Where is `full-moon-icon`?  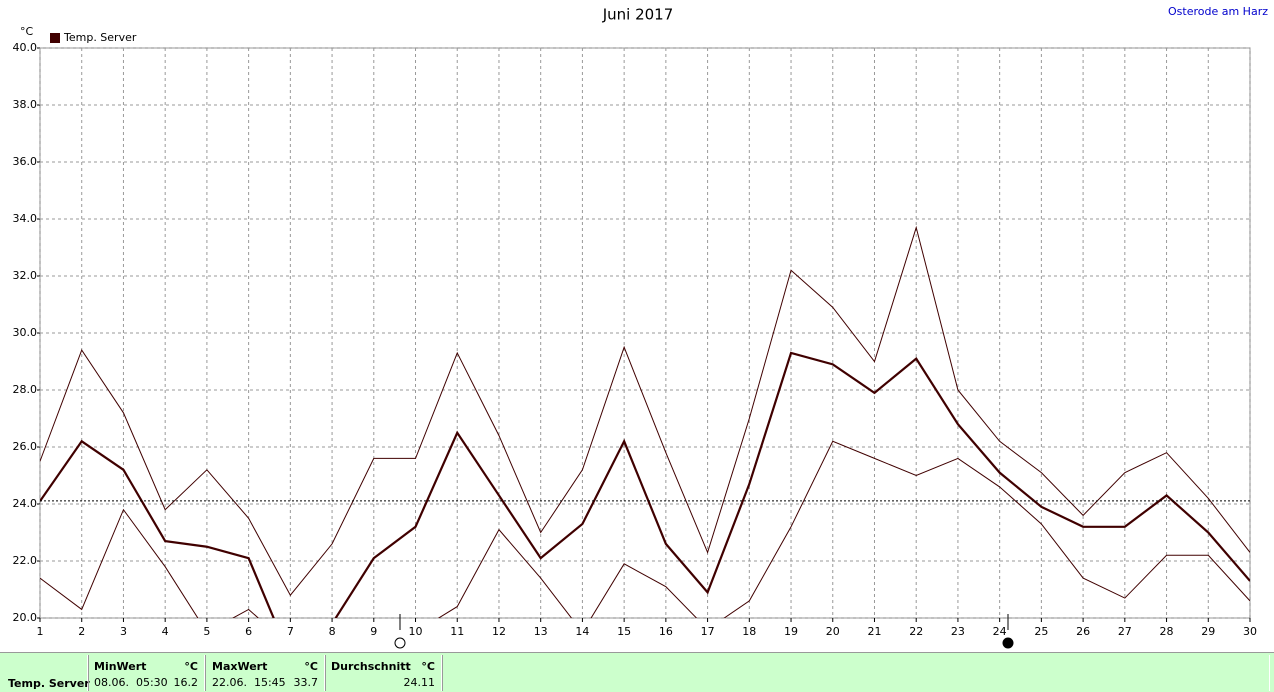 full-moon-icon is located at coordinates (400, 643).